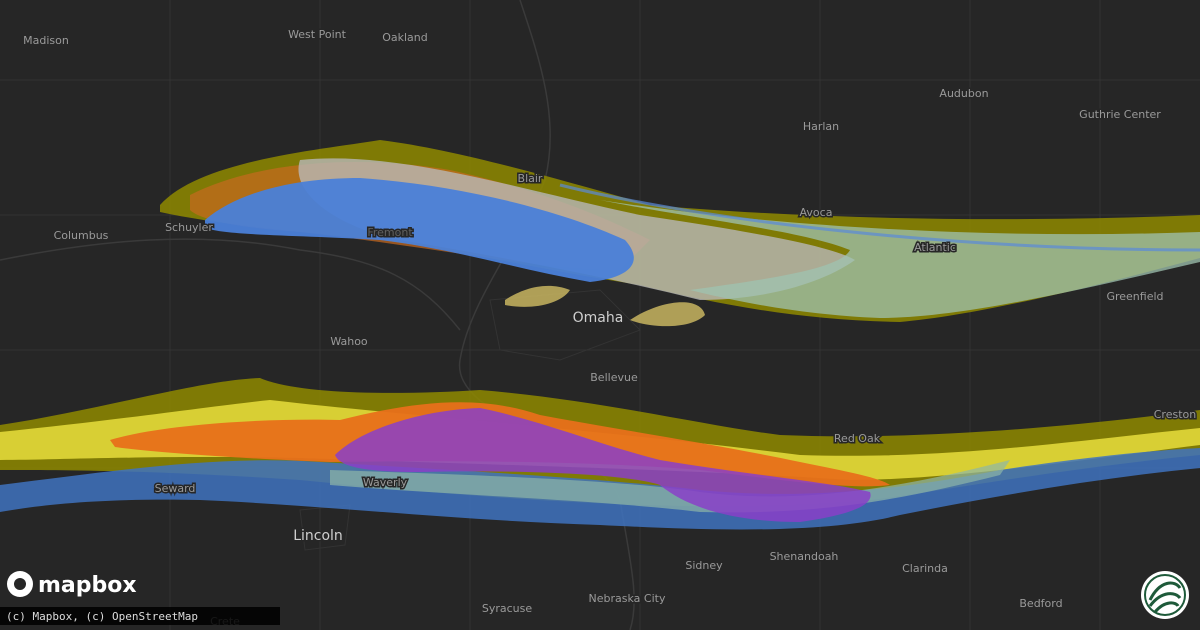 The width and height of the screenshot is (1200, 630). What do you see at coordinates (1165, 597) in the screenshot?
I see `badge-swirl` at bounding box center [1165, 597].